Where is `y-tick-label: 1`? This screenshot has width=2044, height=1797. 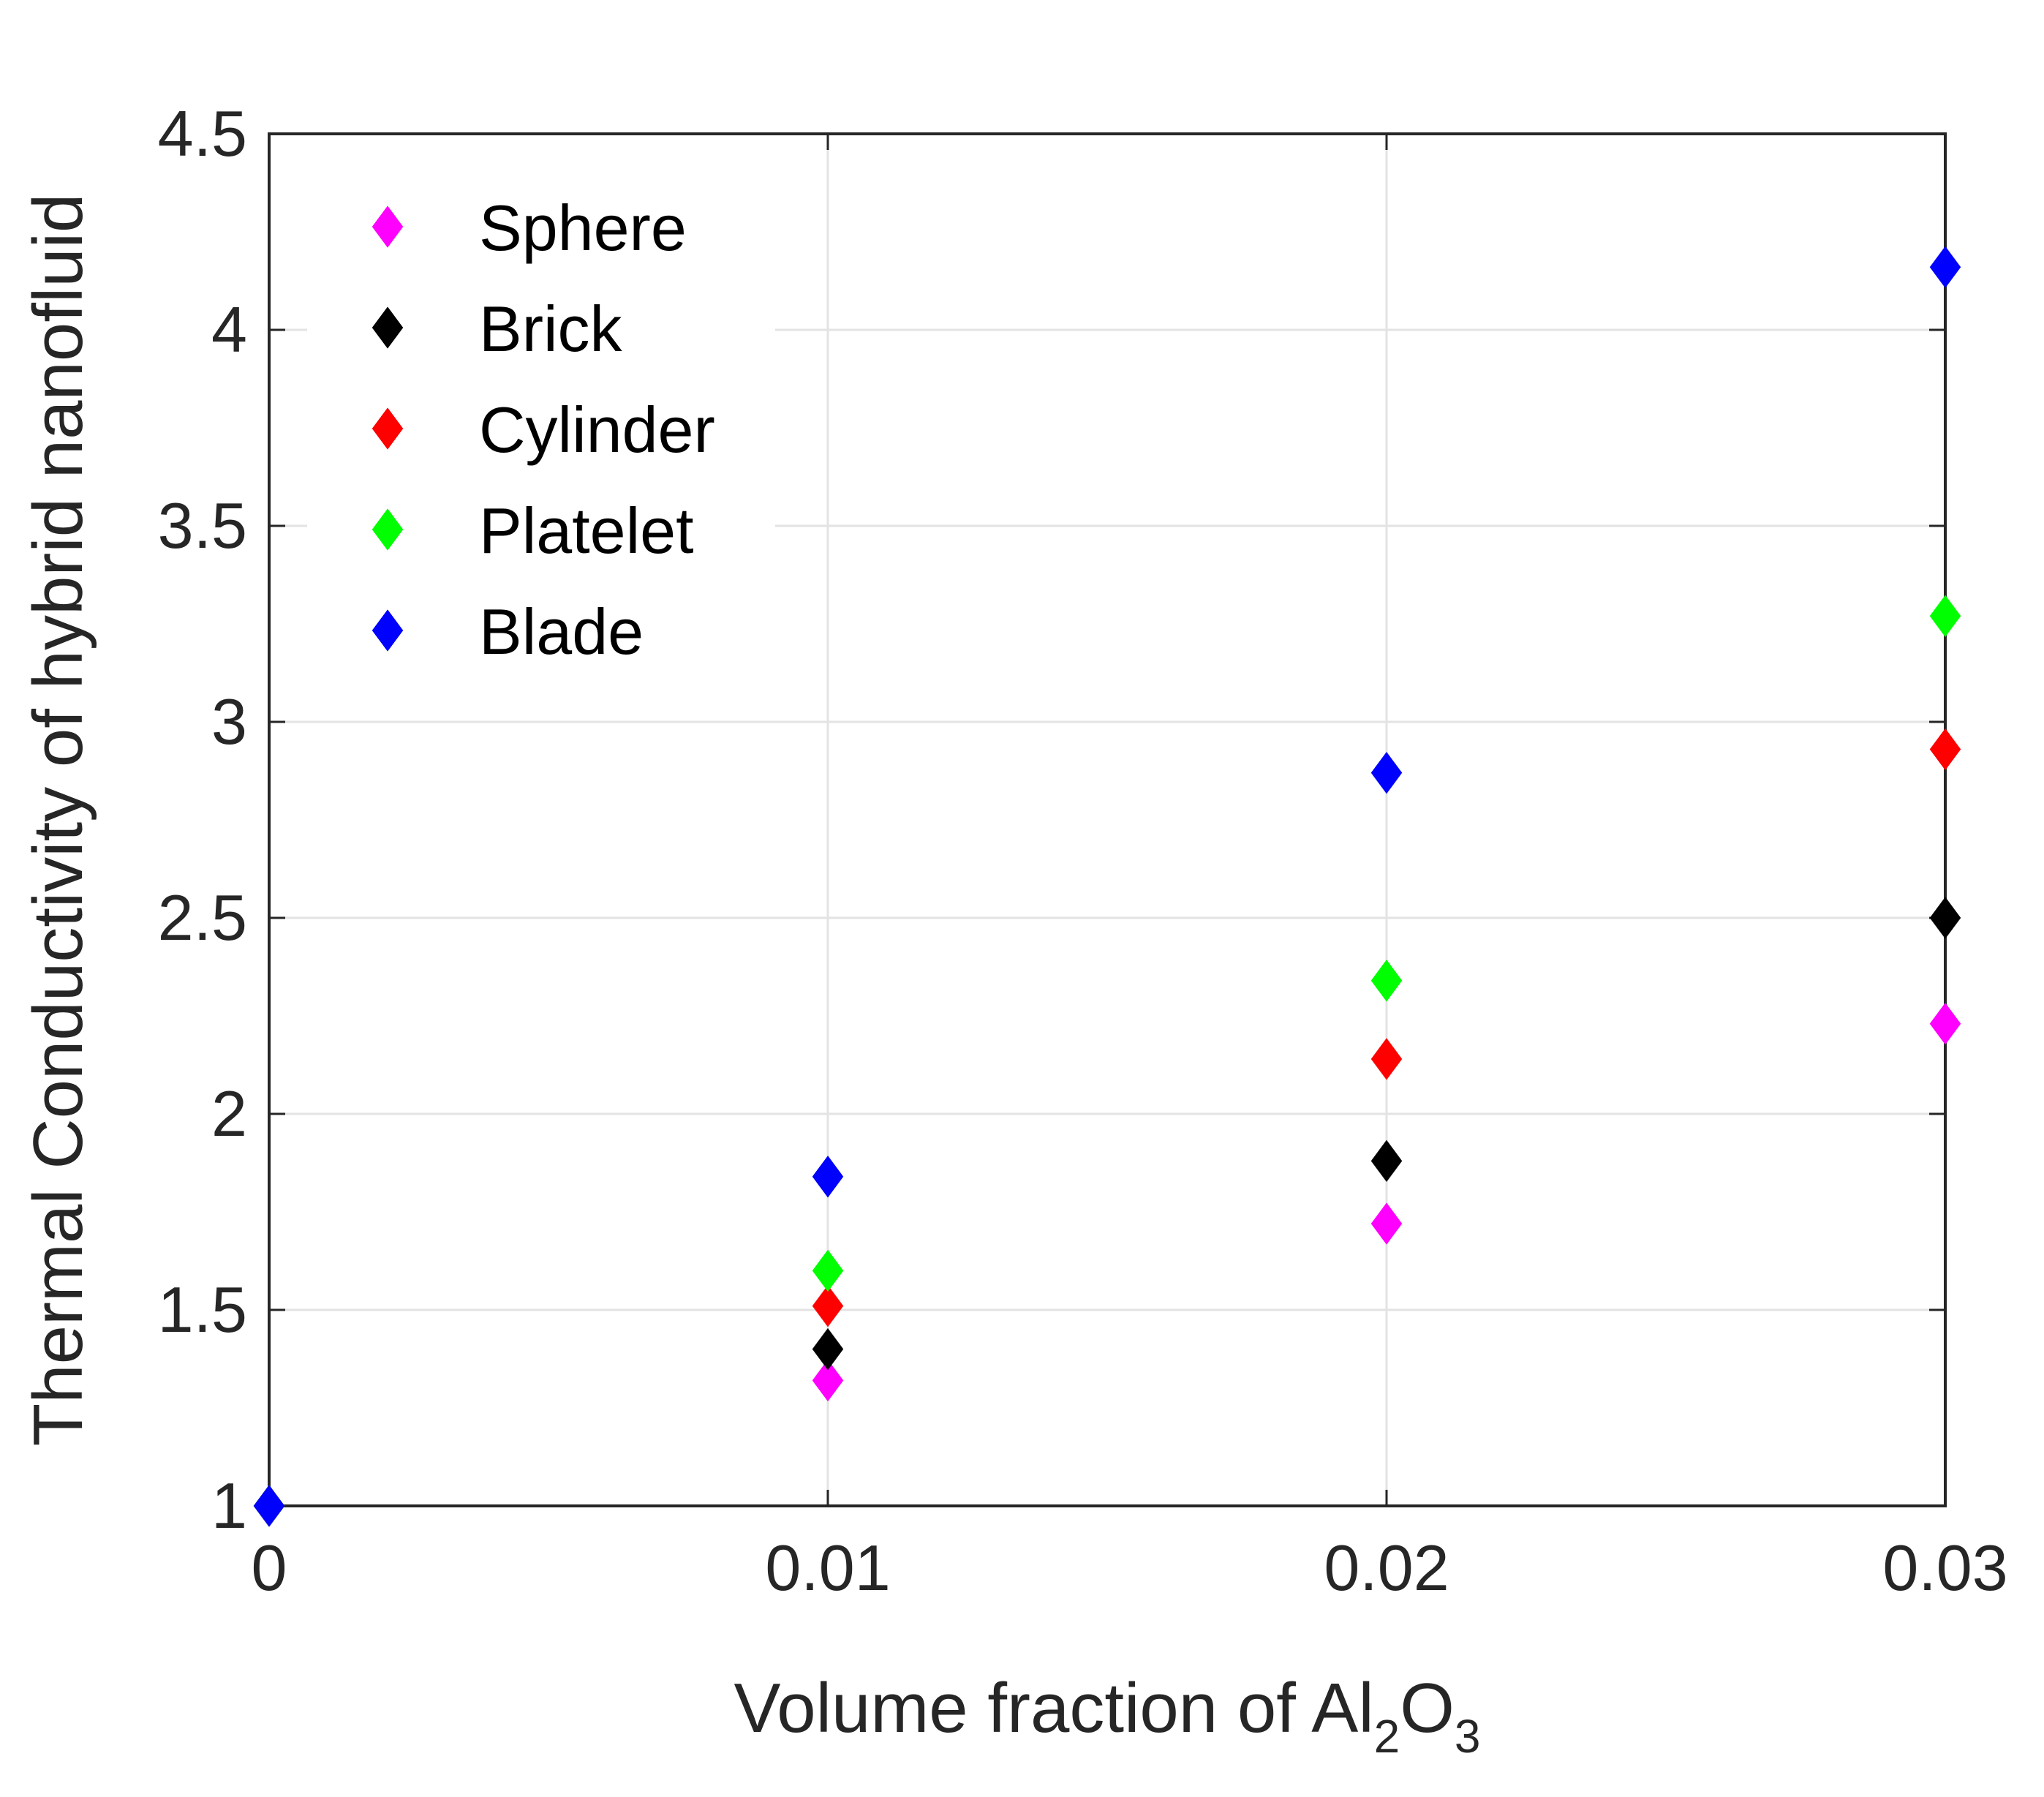 y-tick-label: 1 is located at coordinates (229, 1505).